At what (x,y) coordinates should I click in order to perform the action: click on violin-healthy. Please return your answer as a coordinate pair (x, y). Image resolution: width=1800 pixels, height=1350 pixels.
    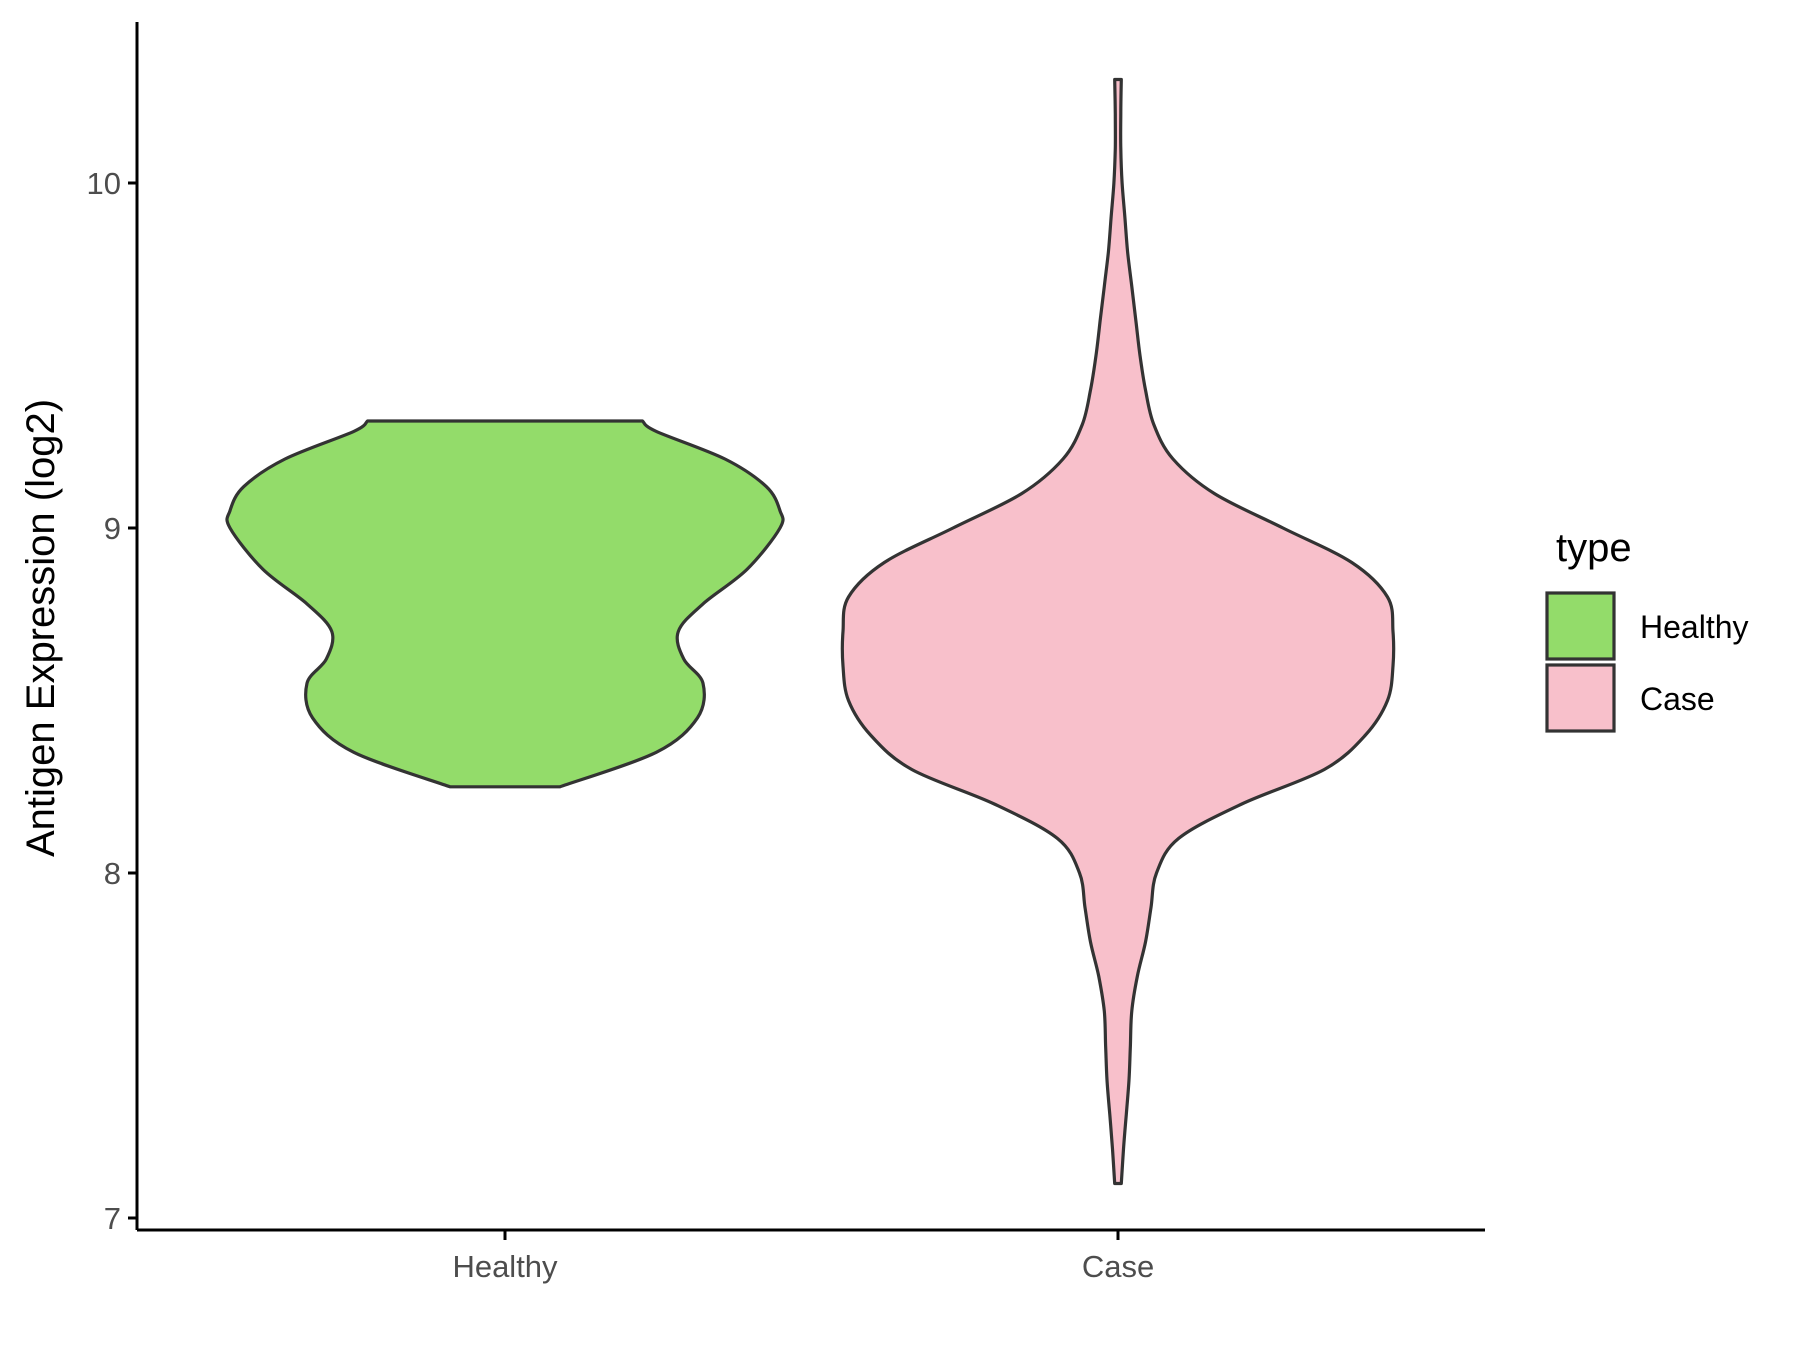
    Looking at the image, I should click on (505, 604).